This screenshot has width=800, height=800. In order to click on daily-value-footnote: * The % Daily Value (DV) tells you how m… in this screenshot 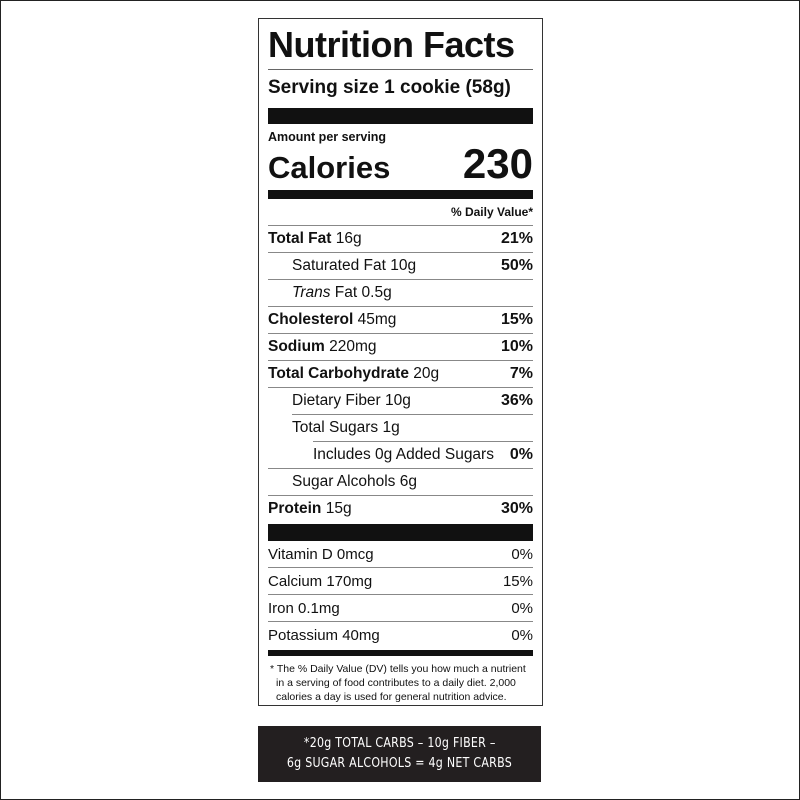, I will do `click(398, 683)`.